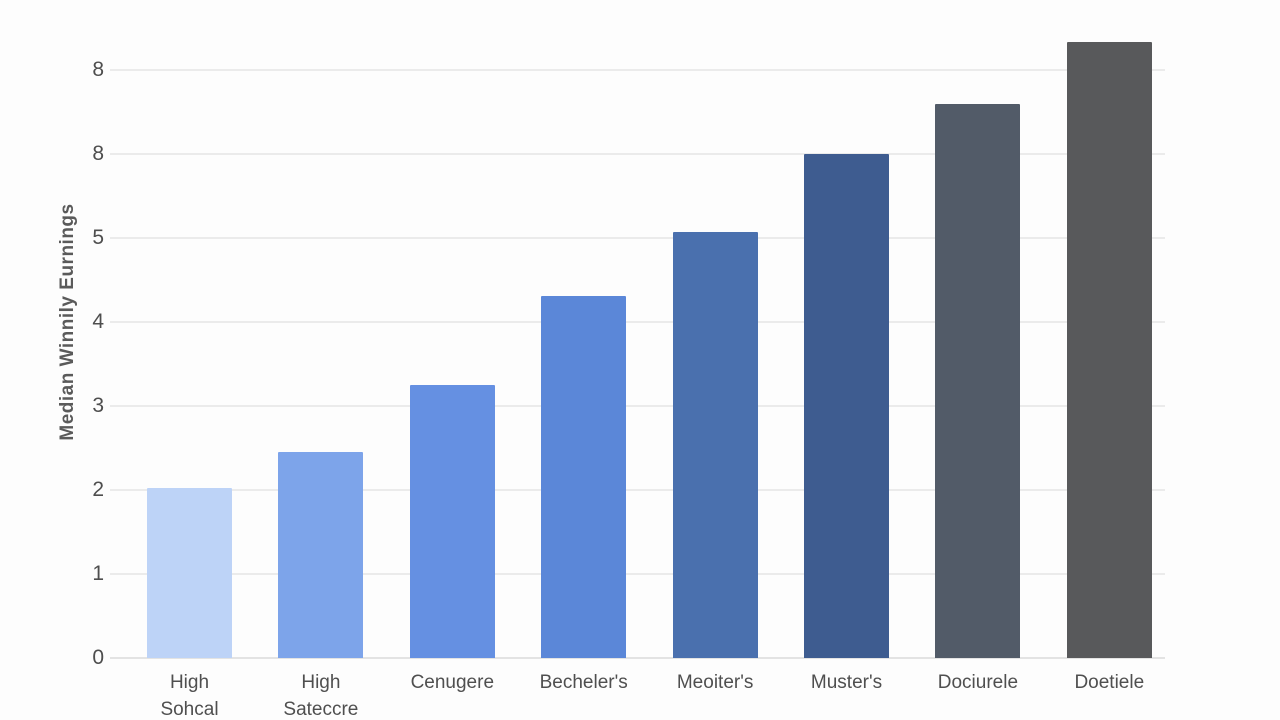  Describe the element at coordinates (715, 682) in the screenshot. I see `x-tick-label: Meoiter's` at that location.